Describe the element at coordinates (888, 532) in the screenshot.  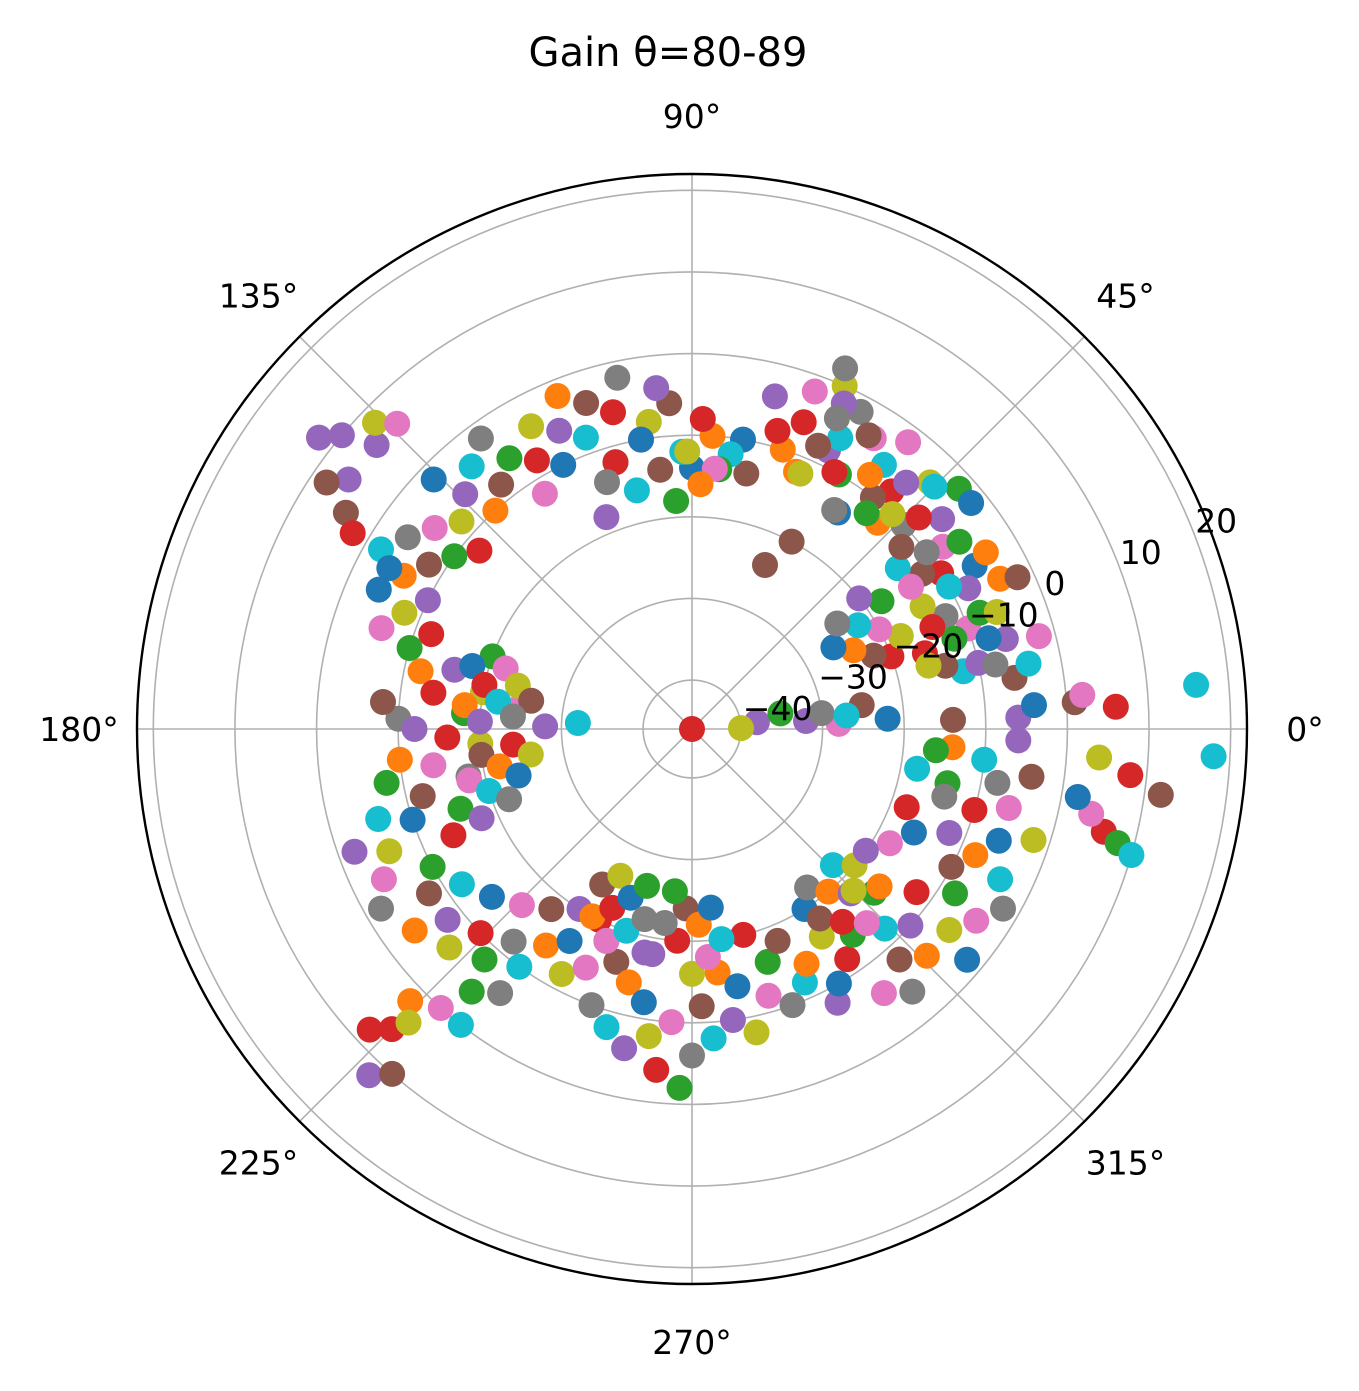
I see `angular-grid-line` at that location.